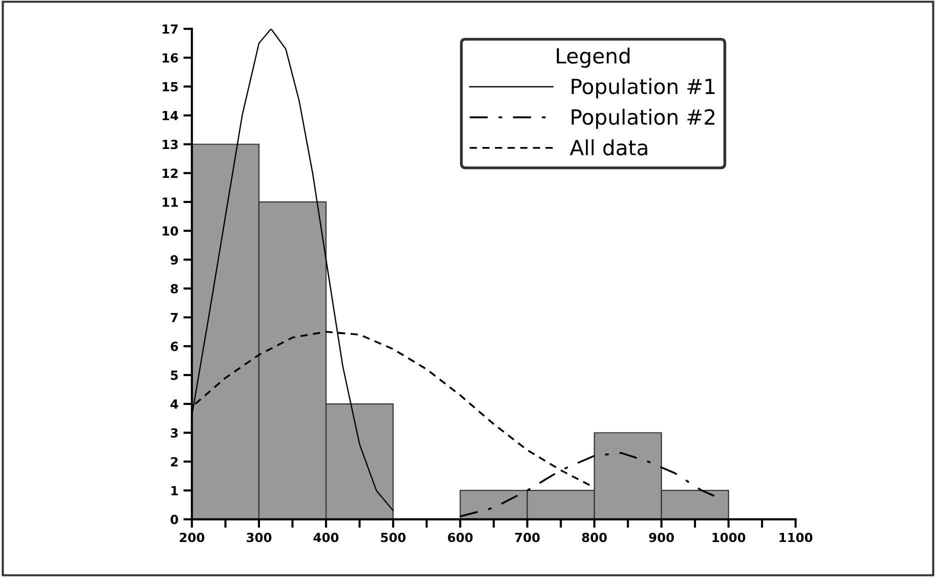 The height and width of the screenshot is (577, 936). What do you see at coordinates (170, 115) in the screenshot?
I see `y-tick-label: 14` at bounding box center [170, 115].